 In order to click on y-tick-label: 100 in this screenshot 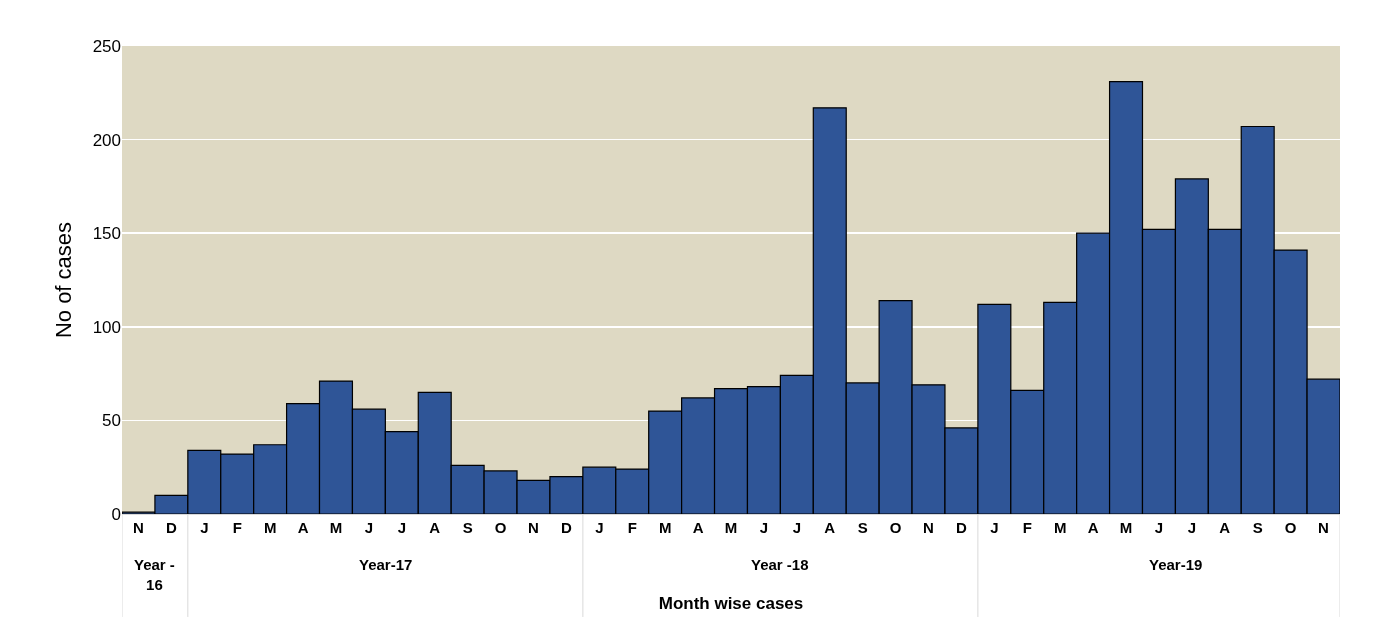, I will do `click(106, 327)`.